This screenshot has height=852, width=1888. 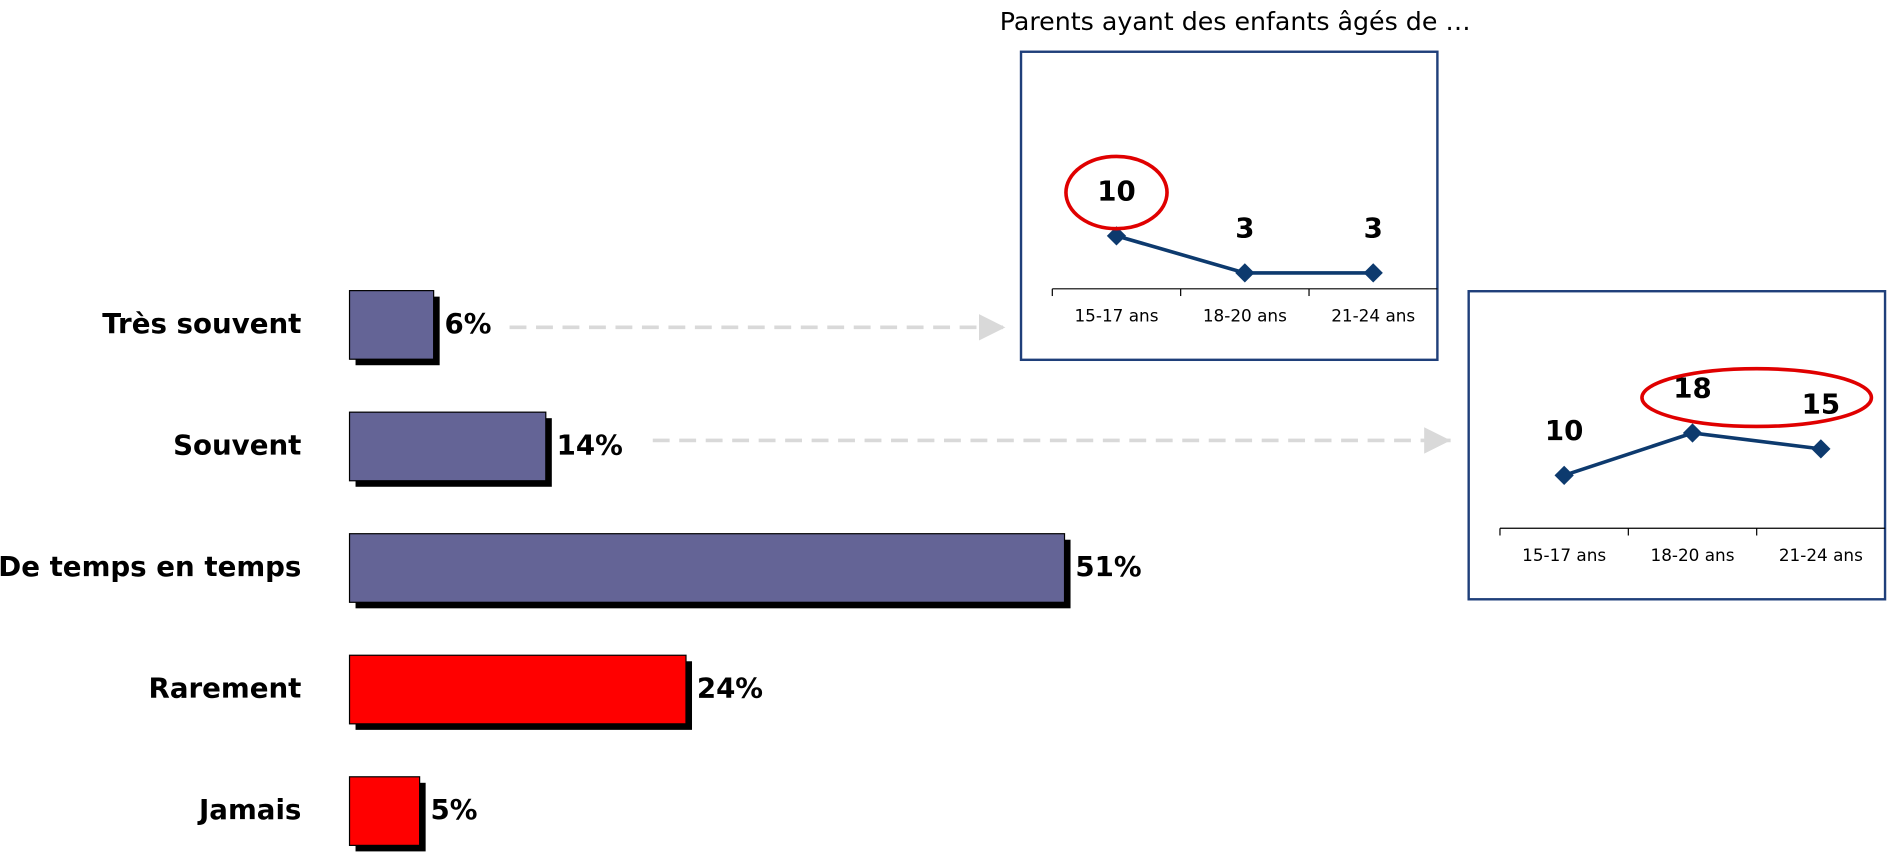 I want to click on value-label: 5%, so click(x=453, y=809).